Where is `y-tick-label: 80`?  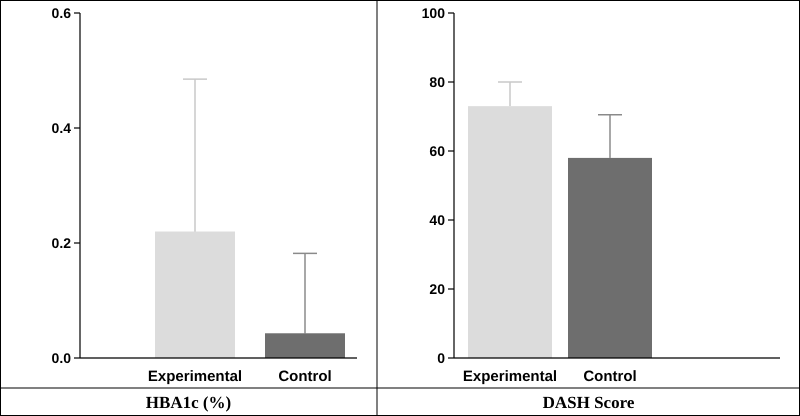
y-tick-label: 80 is located at coordinates (437, 82).